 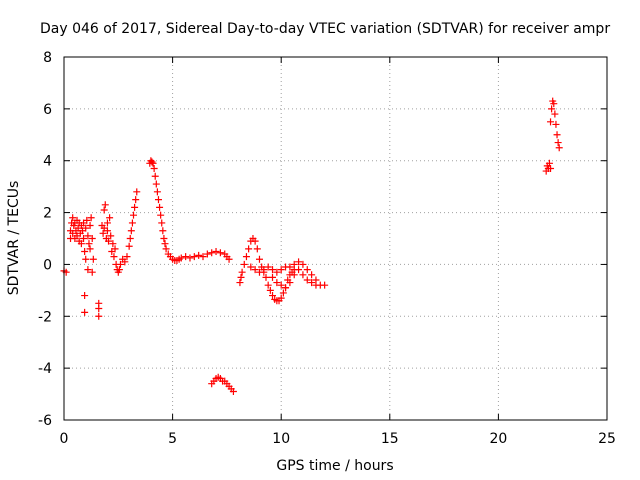 What do you see at coordinates (45, 369) in the screenshot?
I see `y-tick-label: -4` at bounding box center [45, 369].